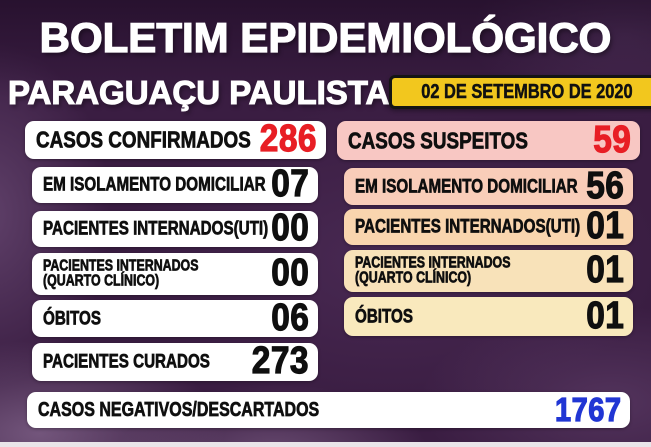  I want to click on stat-value: 273, so click(280, 362).